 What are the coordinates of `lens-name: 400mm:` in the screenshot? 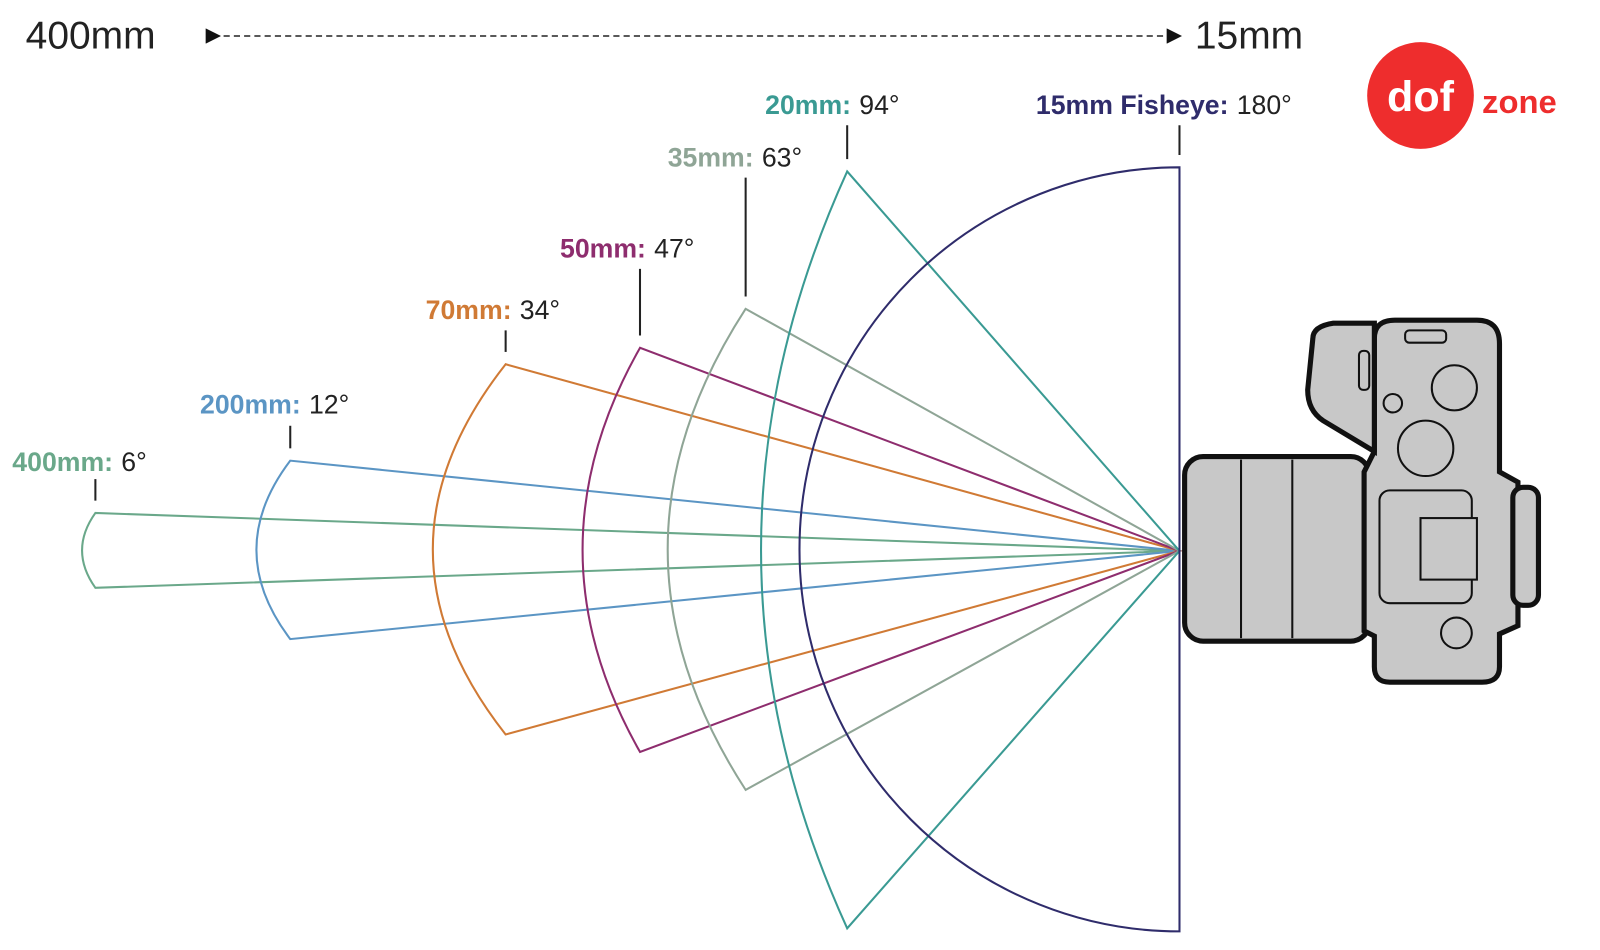 It's located at (62, 462).